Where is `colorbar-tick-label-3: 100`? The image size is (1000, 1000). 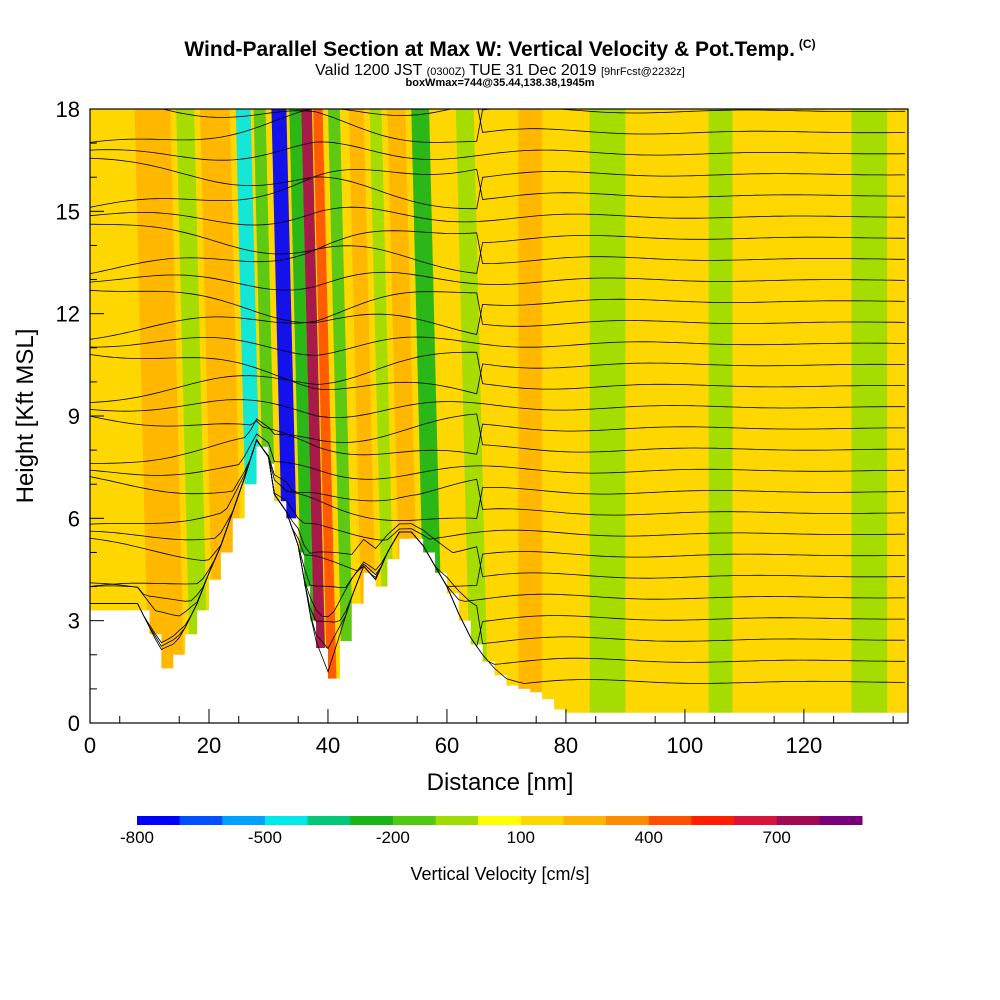
colorbar-tick-label-3: 100 is located at coordinates (521, 837).